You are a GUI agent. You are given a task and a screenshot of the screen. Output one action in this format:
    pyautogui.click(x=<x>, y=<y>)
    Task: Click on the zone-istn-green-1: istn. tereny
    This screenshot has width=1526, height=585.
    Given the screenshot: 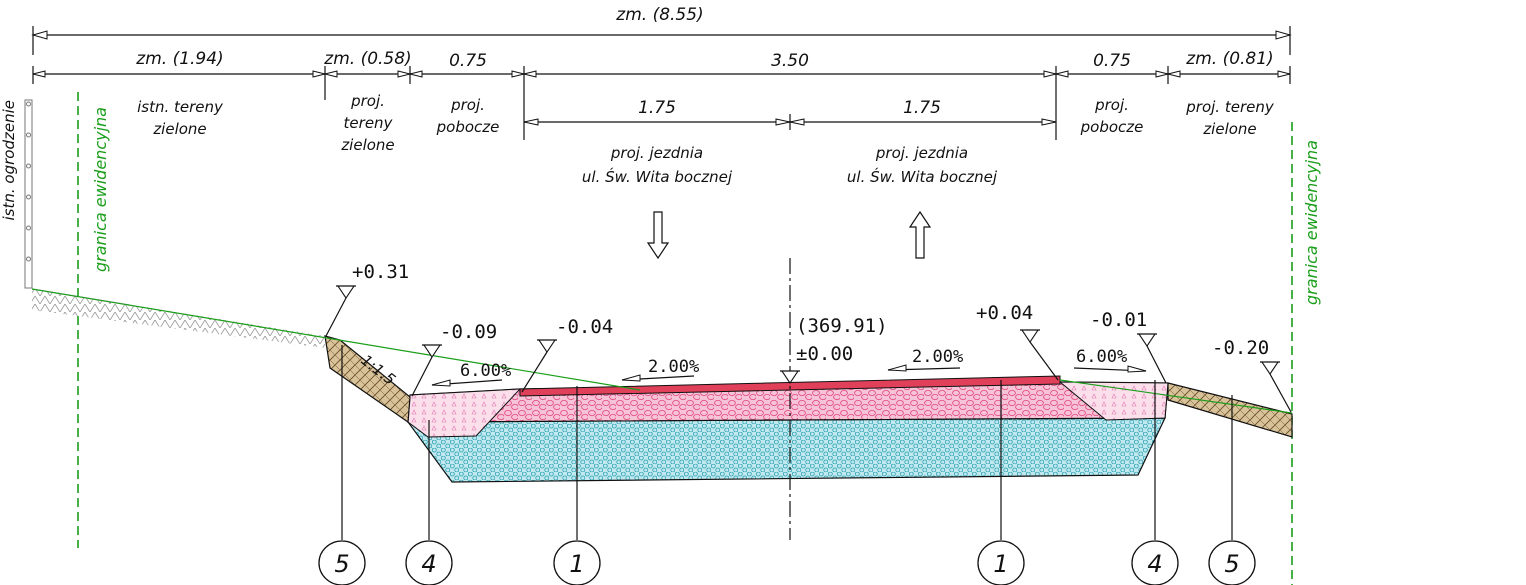 What is the action you would take?
    pyautogui.click(x=180, y=107)
    